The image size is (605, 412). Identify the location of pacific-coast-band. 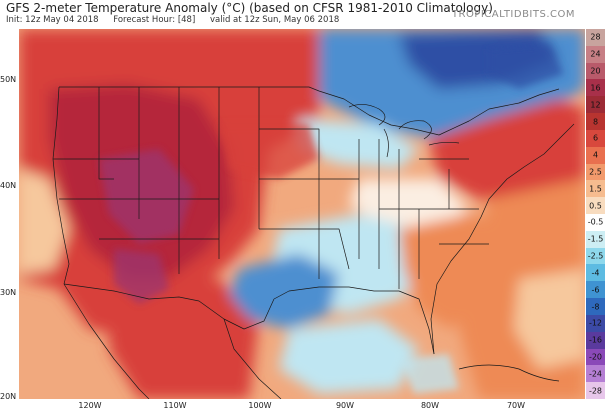
(44, 221).